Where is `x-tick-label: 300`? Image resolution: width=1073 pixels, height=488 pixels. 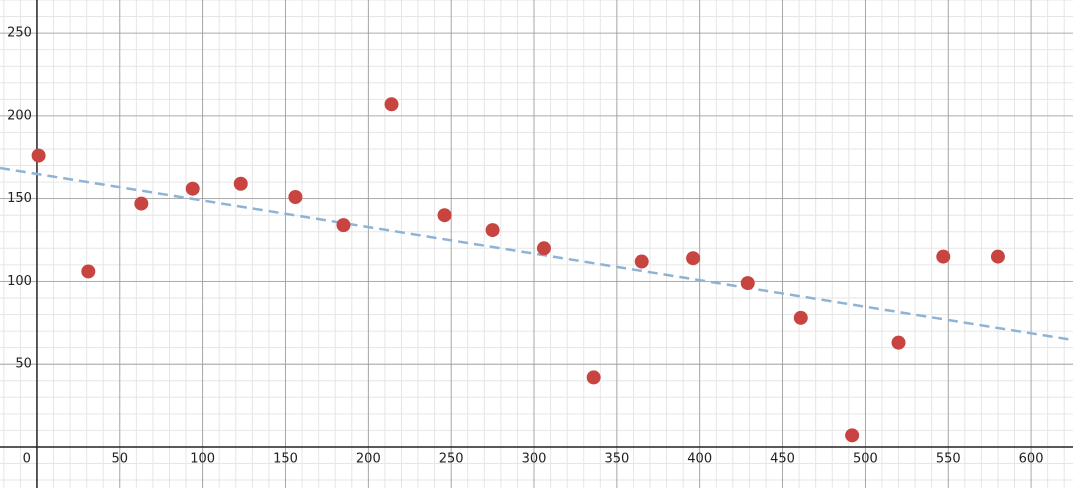 x-tick-label: 300 is located at coordinates (534, 458).